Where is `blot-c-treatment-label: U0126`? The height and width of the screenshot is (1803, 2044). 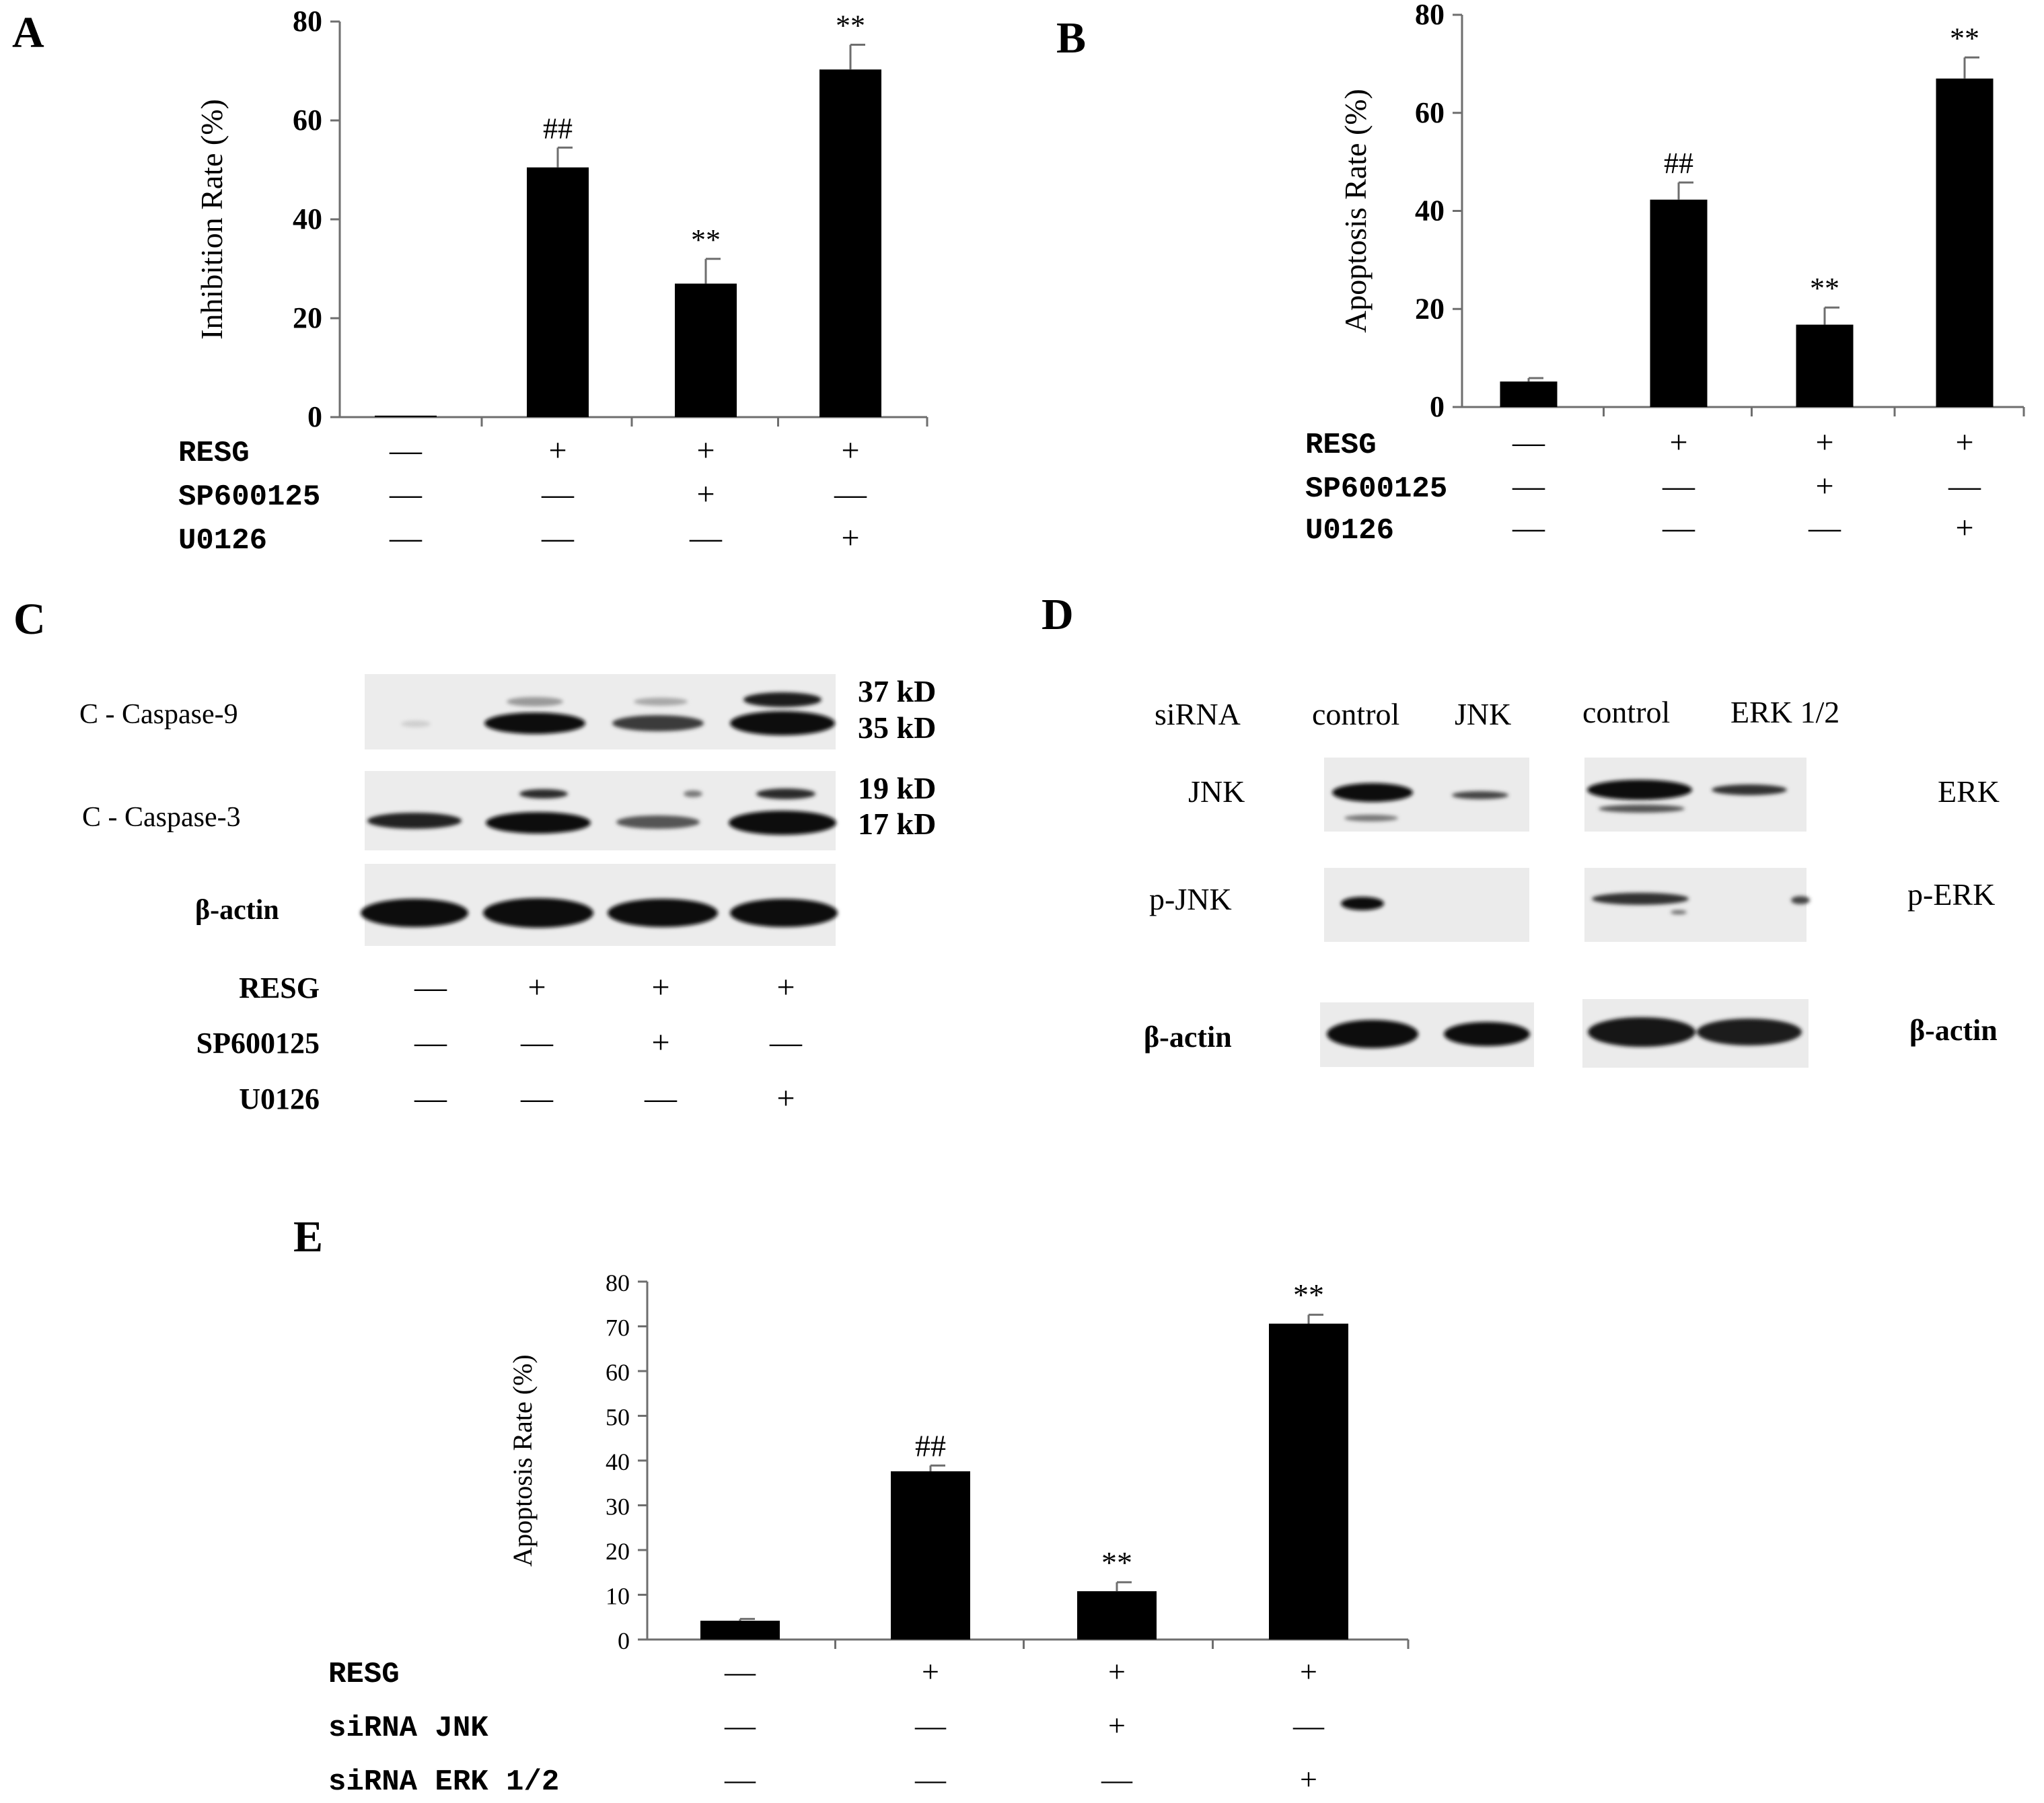 blot-c-treatment-label: U0126 is located at coordinates (279, 1098).